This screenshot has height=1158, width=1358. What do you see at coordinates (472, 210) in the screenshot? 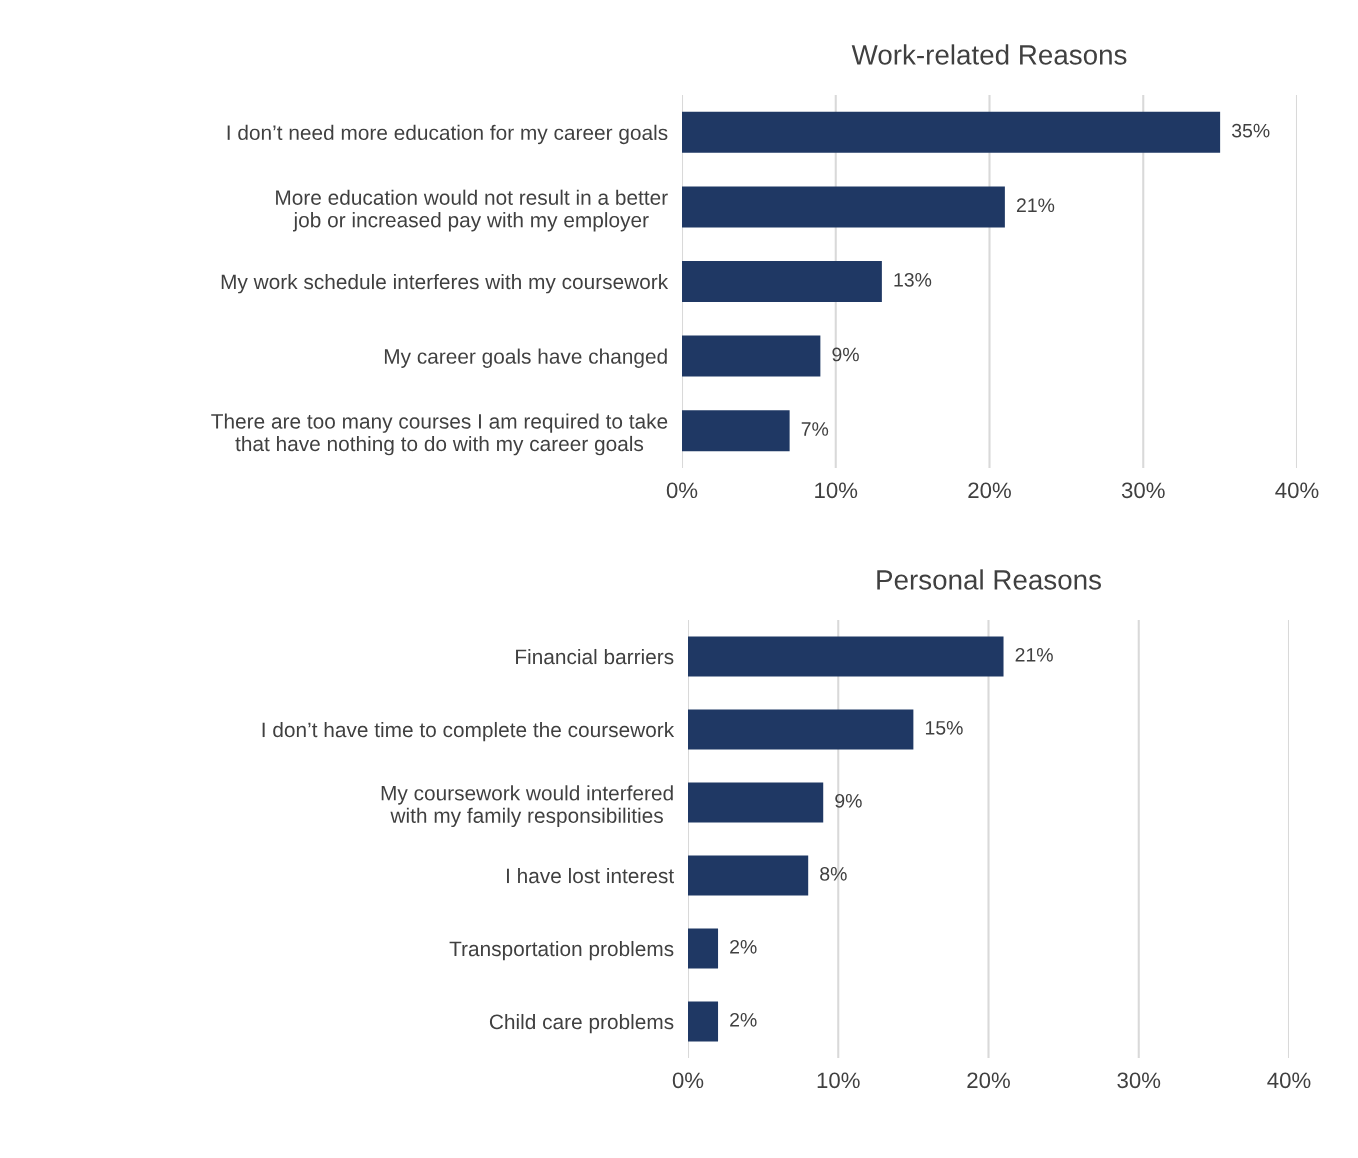
I see `y-tick-label: More education would not result in a better job or increased pay with my employer` at bounding box center [472, 210].